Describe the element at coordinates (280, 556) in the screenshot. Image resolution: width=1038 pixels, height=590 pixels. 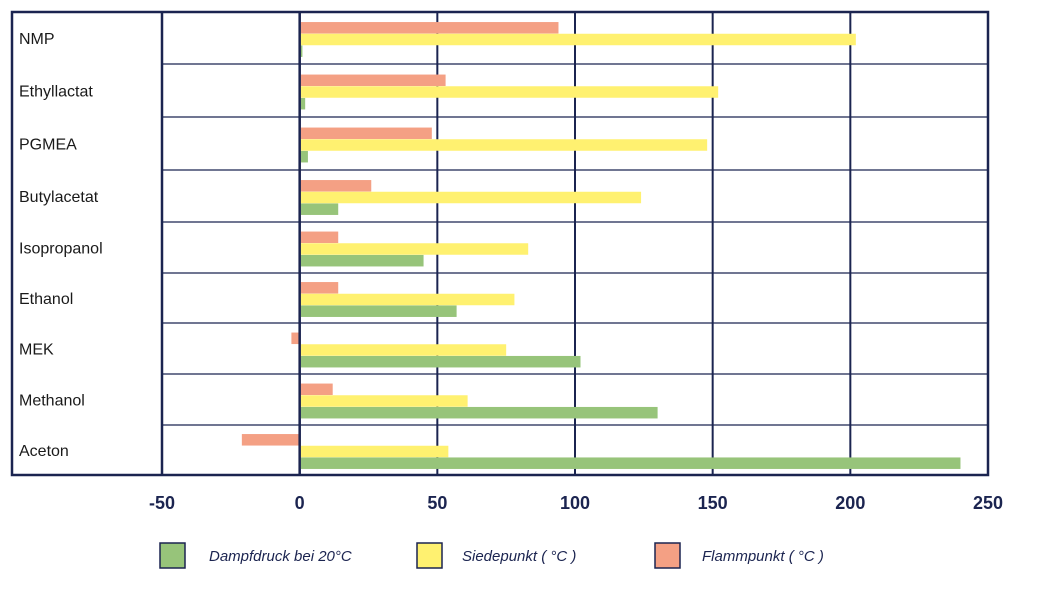
I see `legend-label-0: Dampfdruck bei 20°C` at that location.